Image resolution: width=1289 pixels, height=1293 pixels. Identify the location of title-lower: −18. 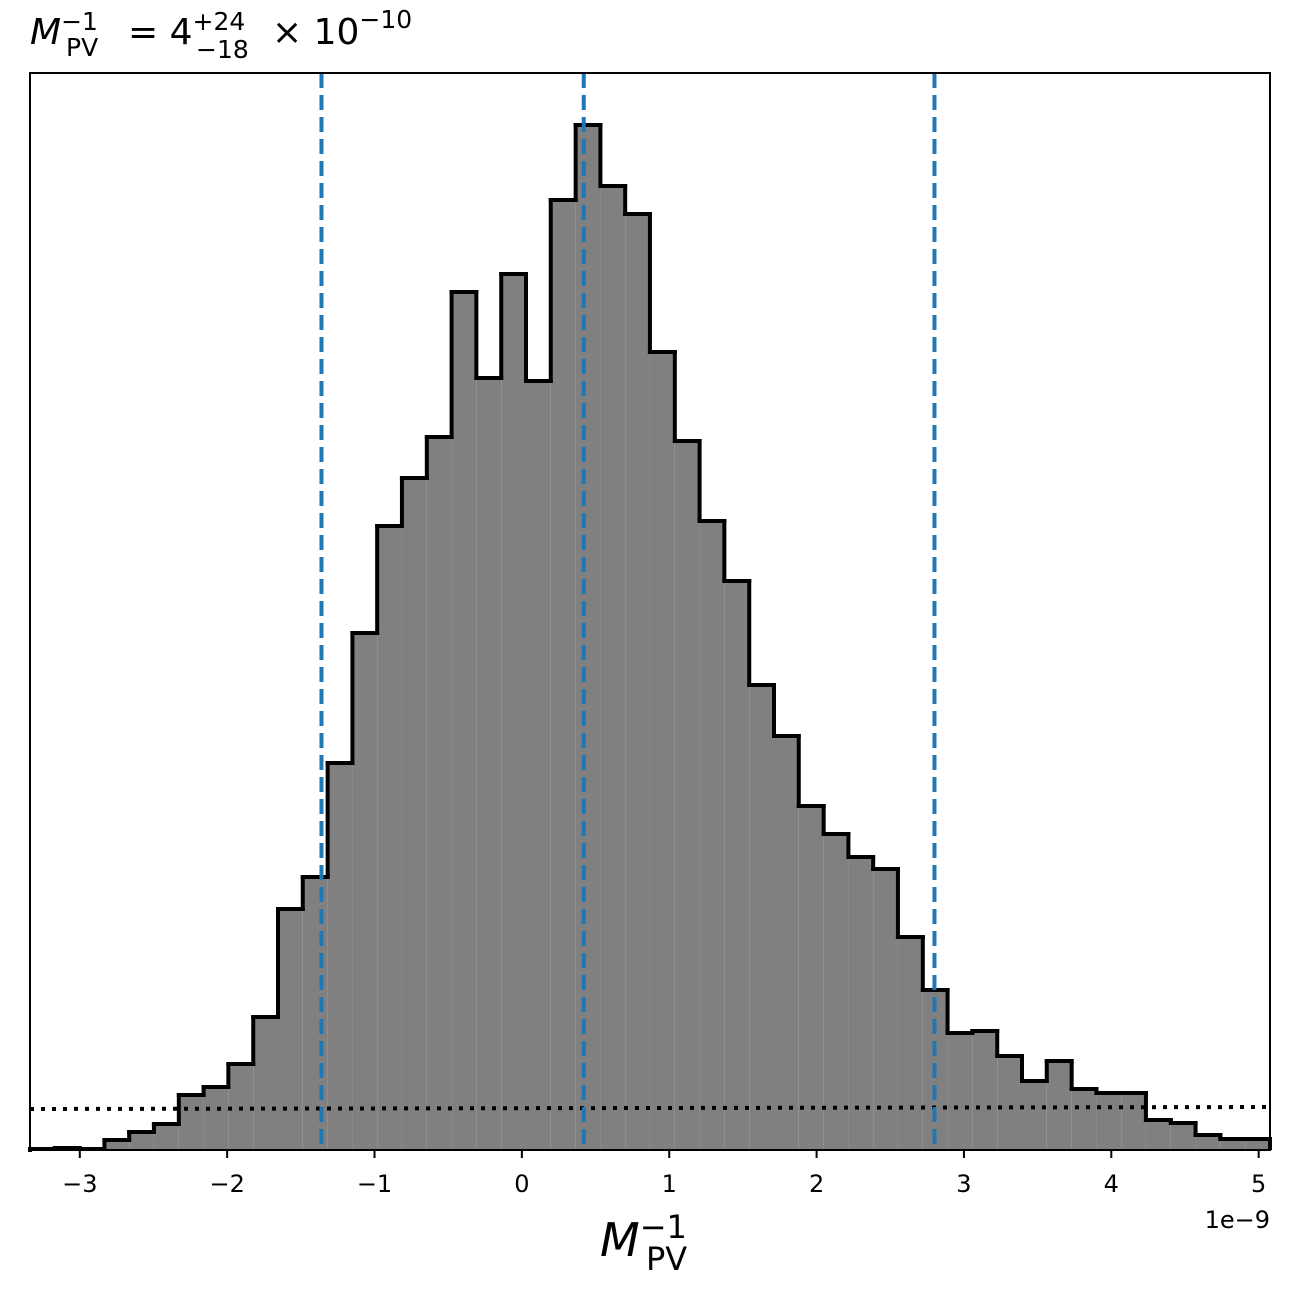
(222, 49).